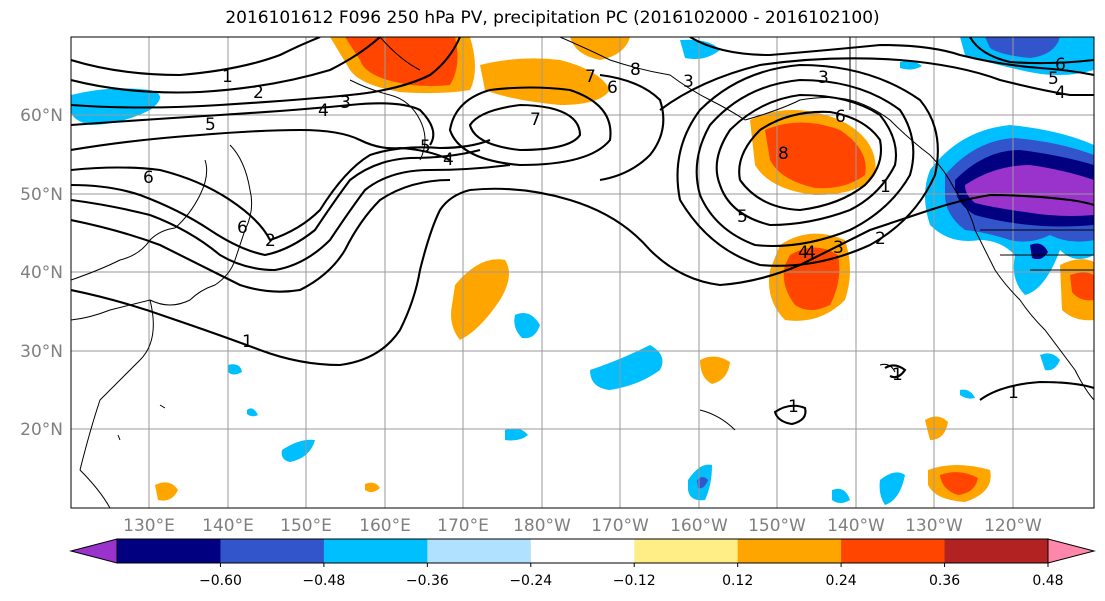  Describe the element at coordinates (737, 581) in the screenshot. I see `colorbar-tick-label: 0.12` at that location.